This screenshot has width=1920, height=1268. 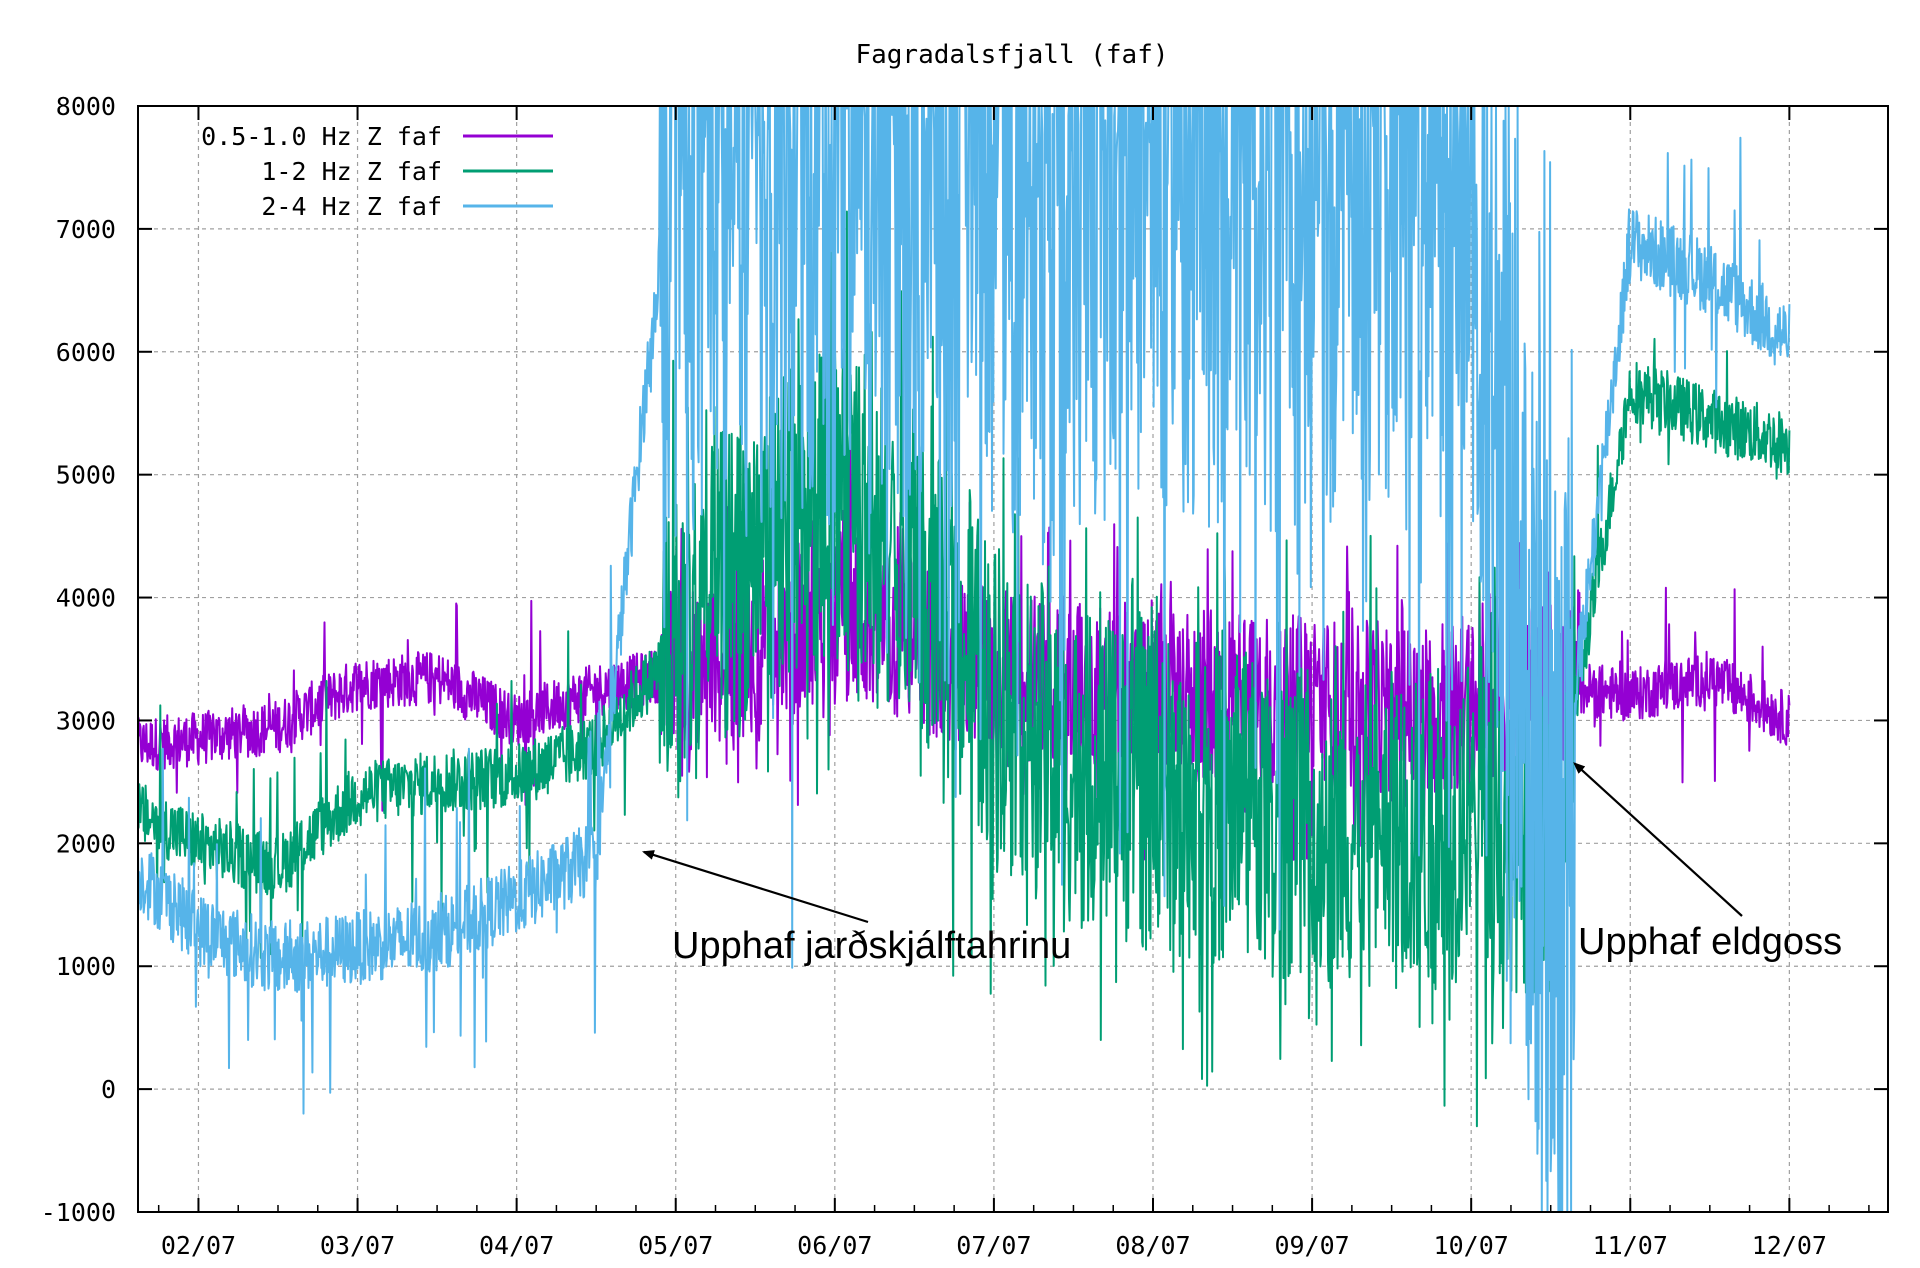 I want to click on y-tick-label: 2000, so click(x=86, y=843).